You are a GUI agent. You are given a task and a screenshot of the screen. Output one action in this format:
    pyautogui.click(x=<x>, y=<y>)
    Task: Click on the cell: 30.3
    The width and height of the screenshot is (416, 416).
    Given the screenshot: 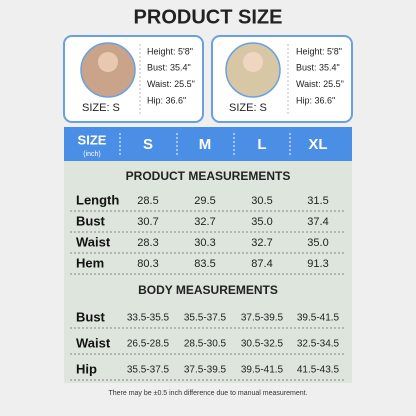 What is the action you would take?
    pyautogui.click(x=204, y=243)
    